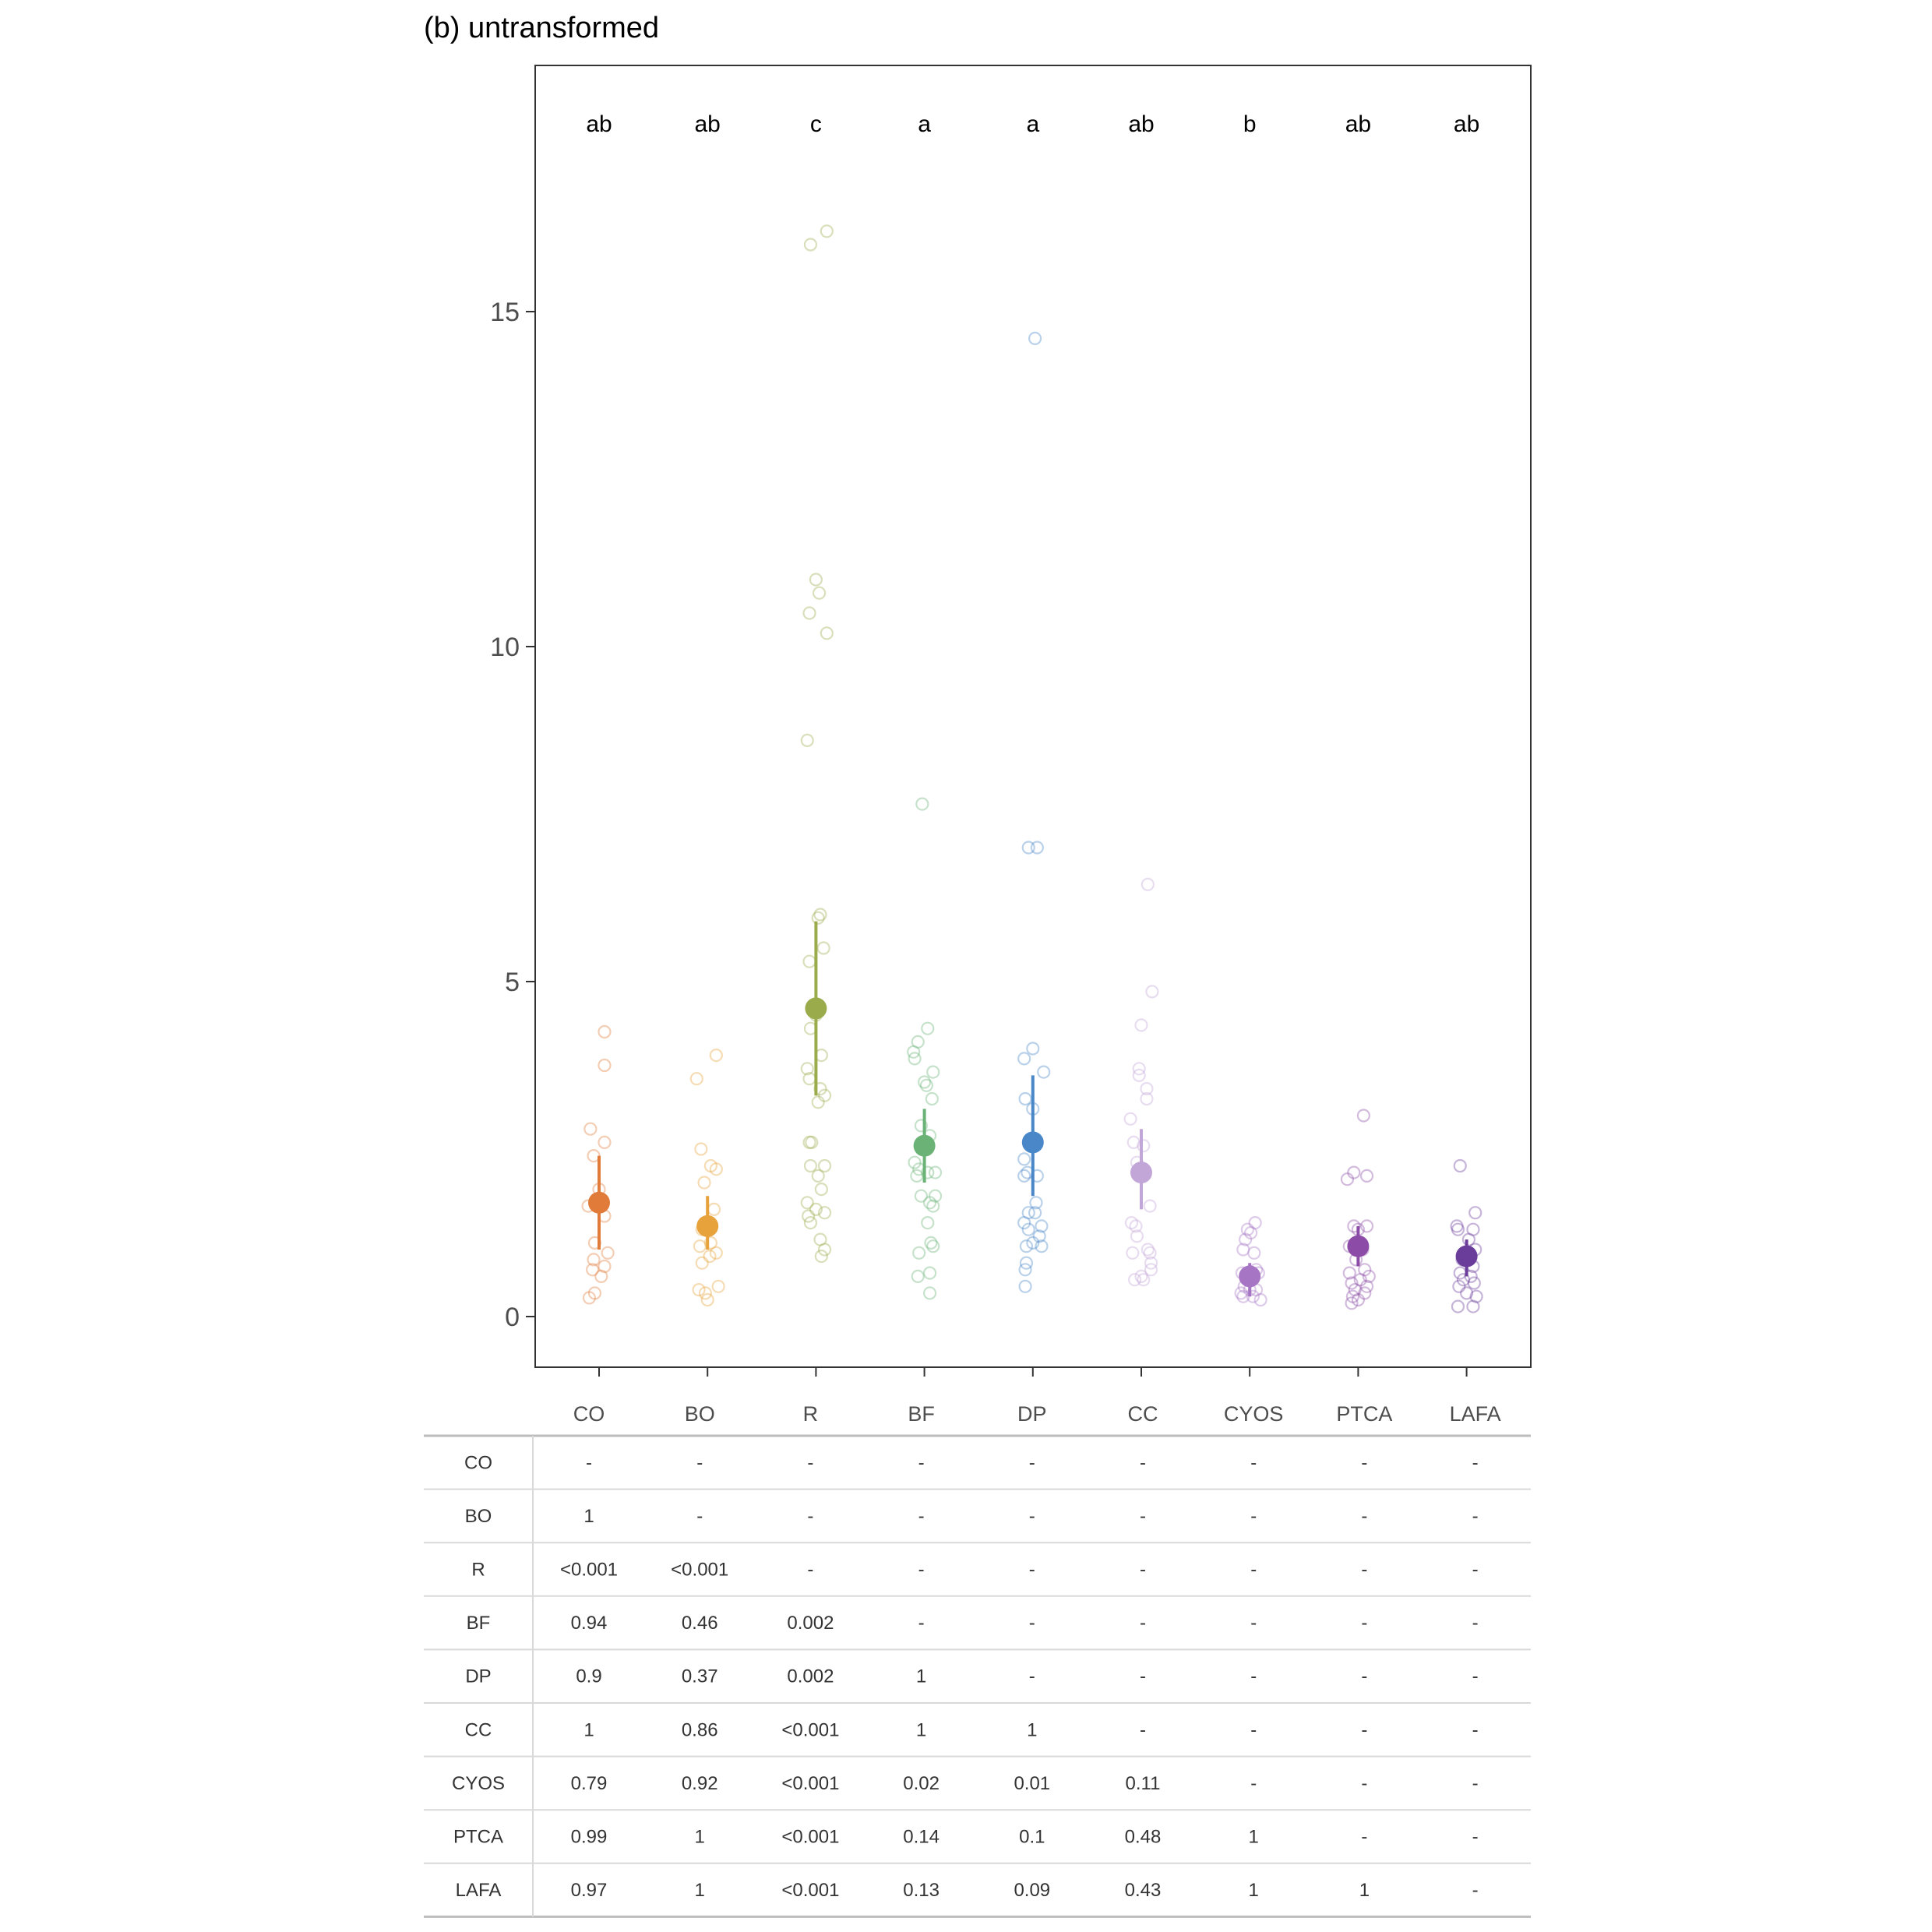 Image resolution: width=1932 pixels, height=1932 pixels. Describe the element at coordinates (505, 313) in the screenshot. I see `y-tick-label: 15` at that location.